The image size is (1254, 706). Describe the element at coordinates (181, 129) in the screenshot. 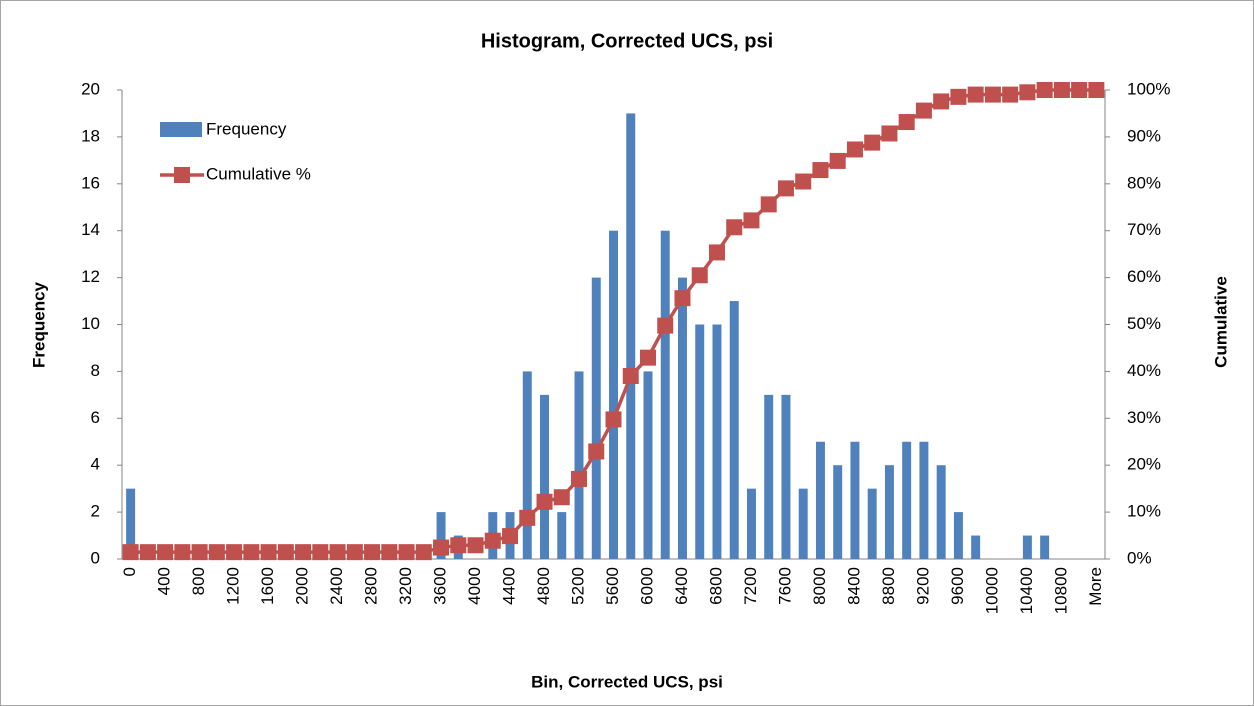

I see `legend-swatch` at that location.